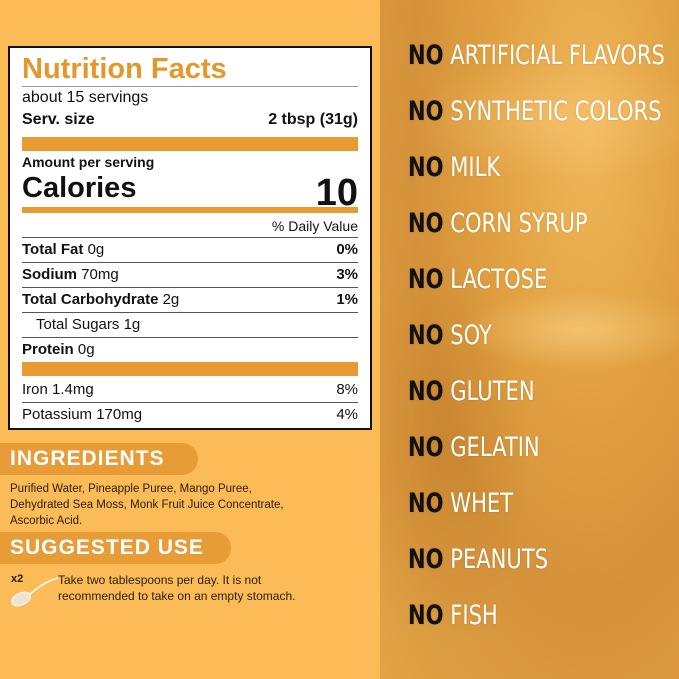 This screenshot has width=679, height=679. I want to click on nutrient-label: Total Fat, so click(53, 249).